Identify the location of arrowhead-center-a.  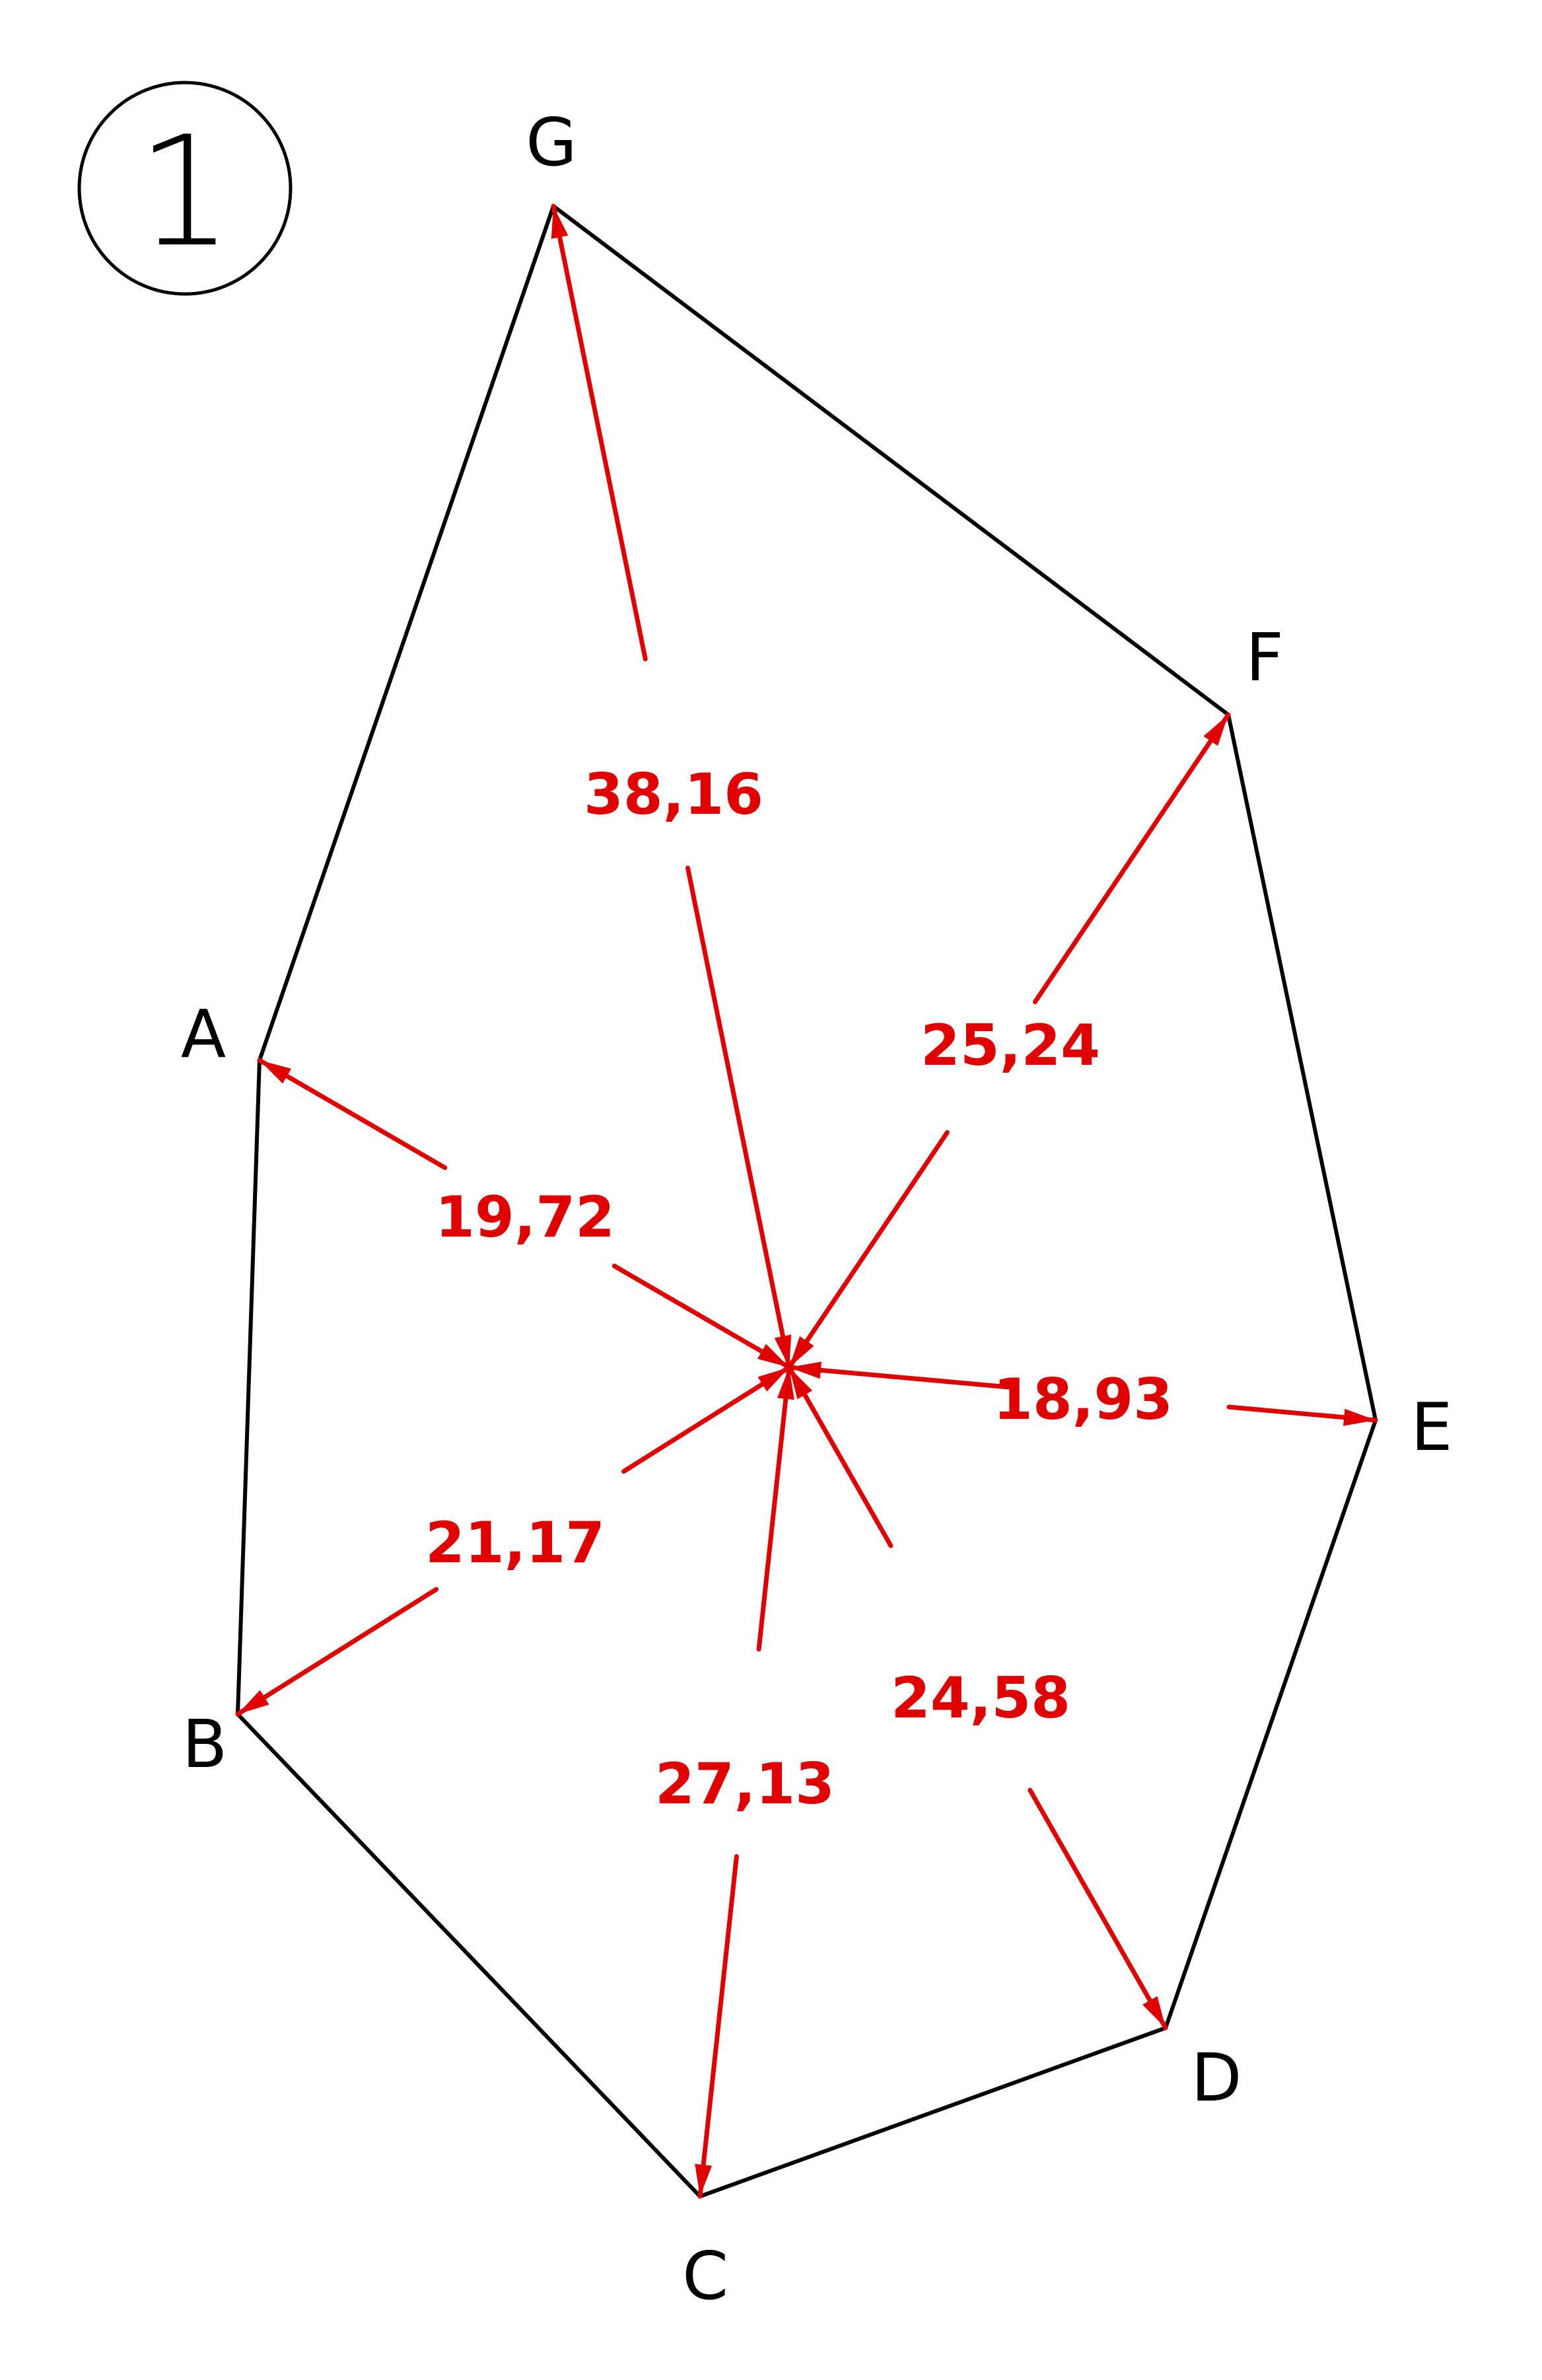
(773, 1355).